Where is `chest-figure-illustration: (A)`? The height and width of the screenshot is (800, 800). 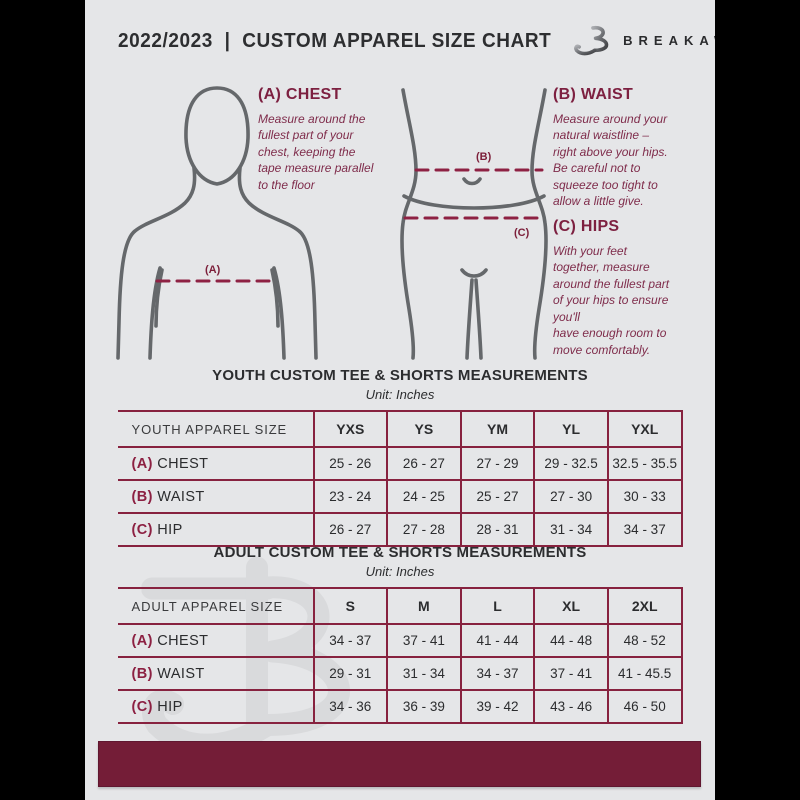 chest-figure-illustration: (A) is located at coordinates (217, 223).